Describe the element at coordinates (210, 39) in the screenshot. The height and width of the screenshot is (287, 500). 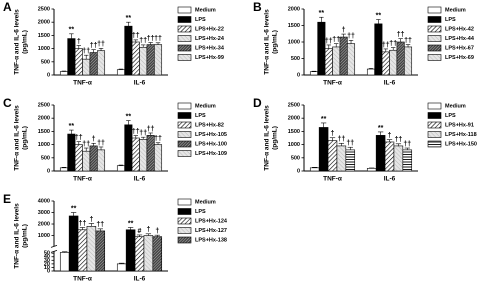
I see `legend-label: LPS+Hx-24` at that location.